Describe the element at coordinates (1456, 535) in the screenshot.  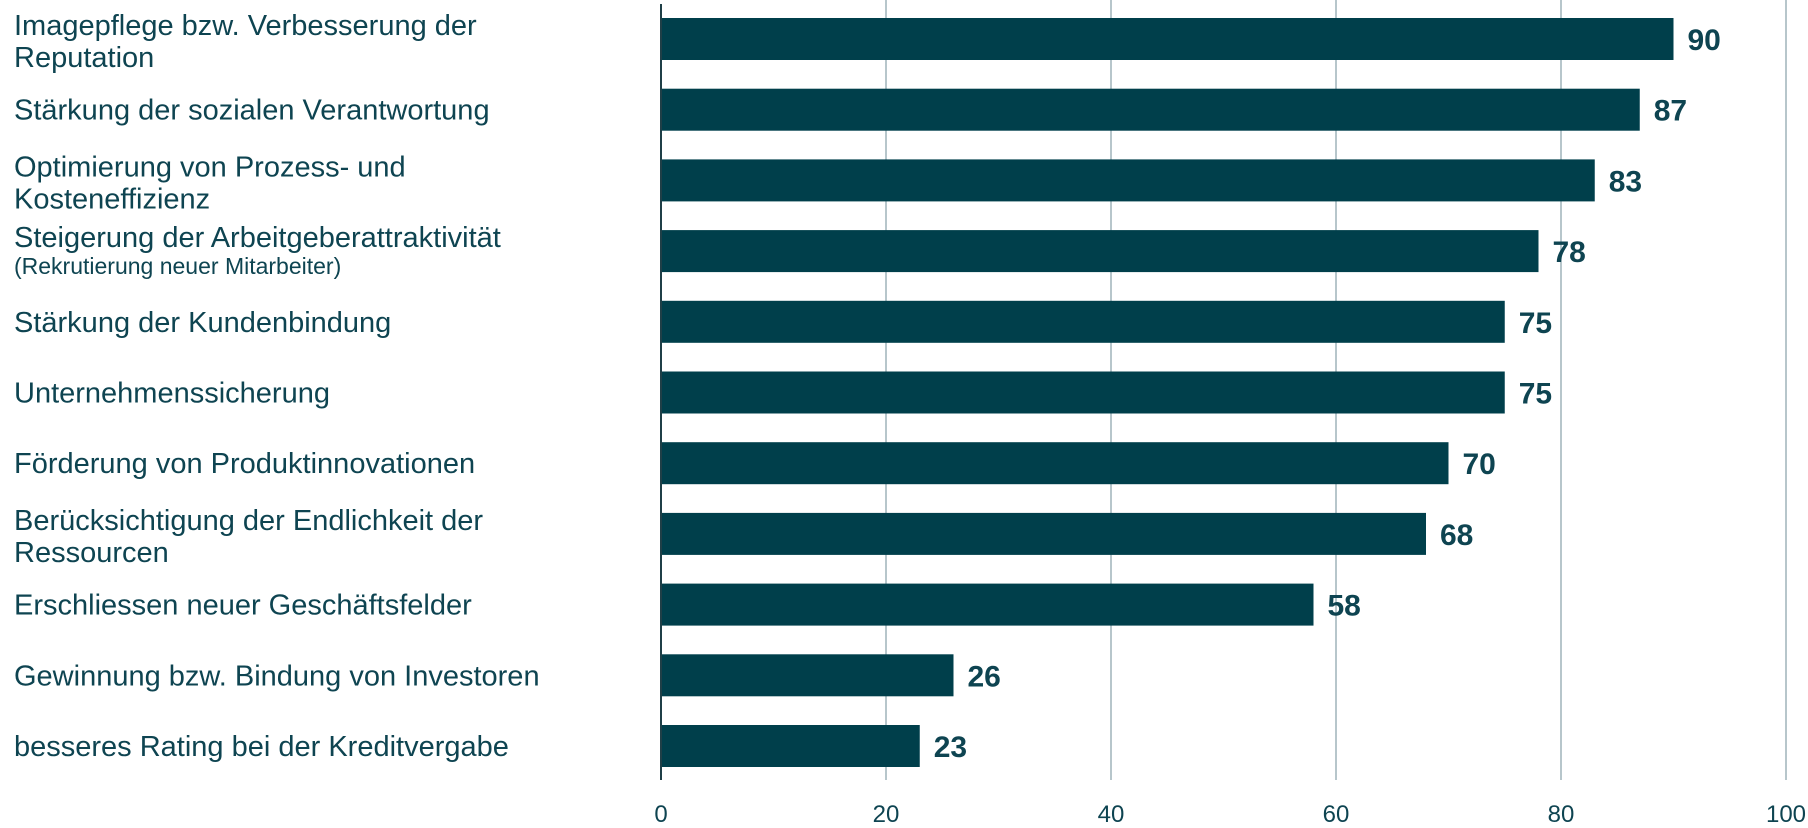
I see `data-label: 68` at that location.